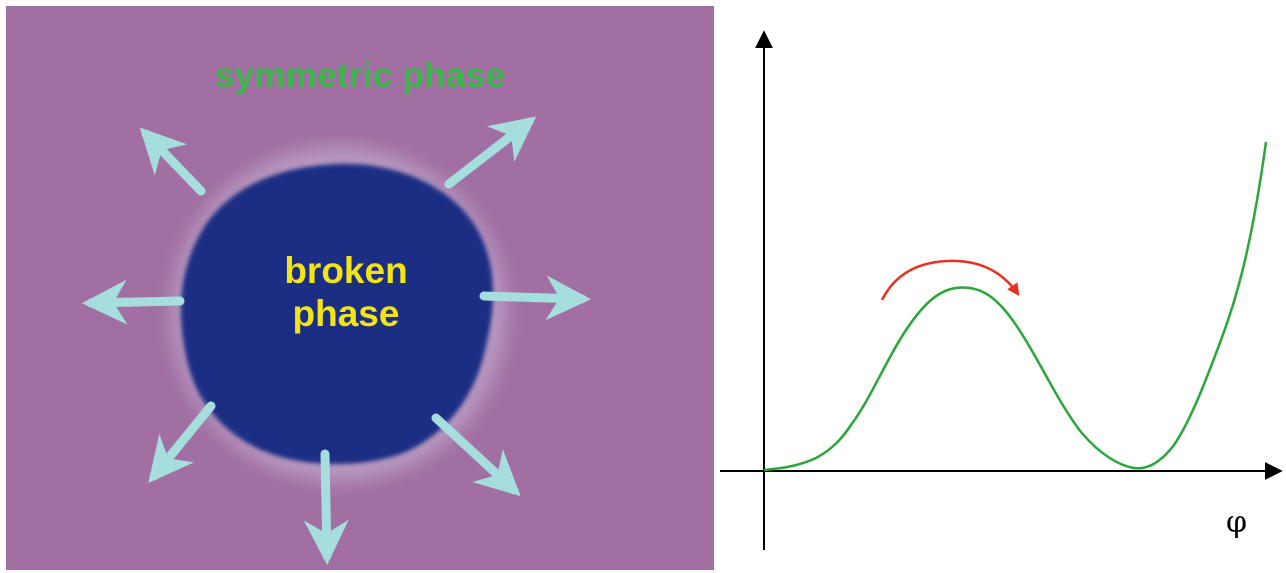 The width and height of the screenshot is (1286, 573). I want to click on broken-phase-bubble, so click(337, 313).